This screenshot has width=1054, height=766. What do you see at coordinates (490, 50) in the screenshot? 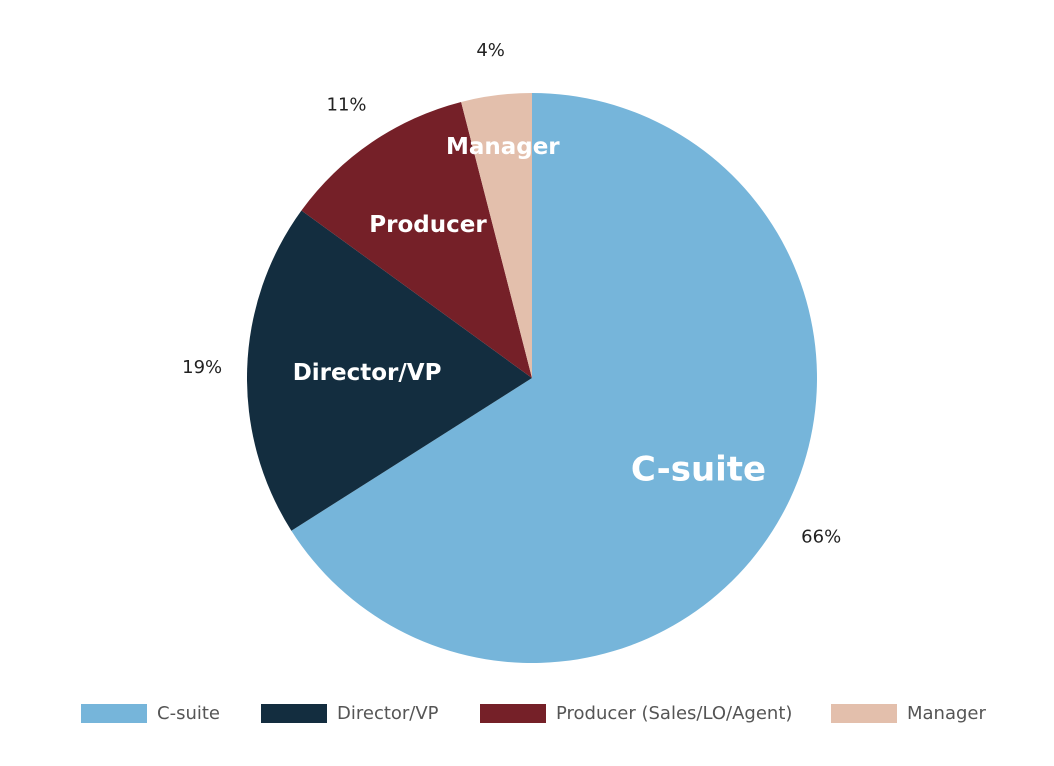
I see `percent-label-manager: 4%` at bounding box center [490, 50].